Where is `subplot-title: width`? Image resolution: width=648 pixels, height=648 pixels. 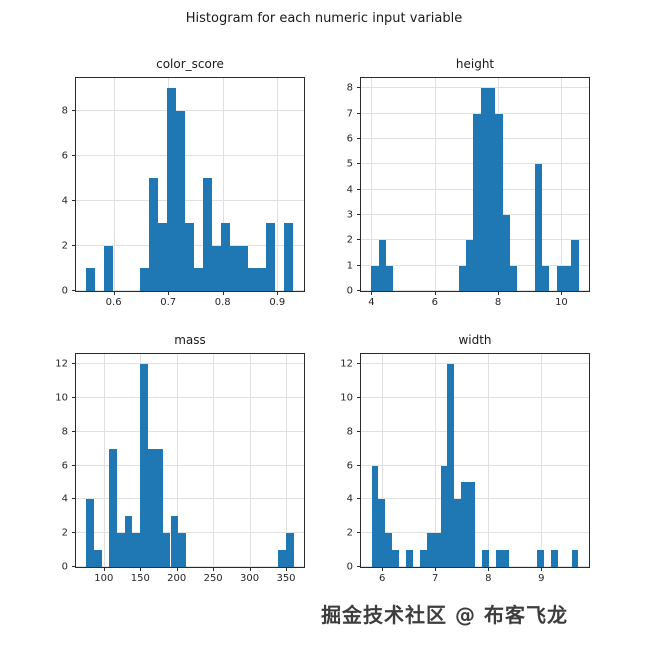
subplot-title: width is located at coordinates (475, 340).